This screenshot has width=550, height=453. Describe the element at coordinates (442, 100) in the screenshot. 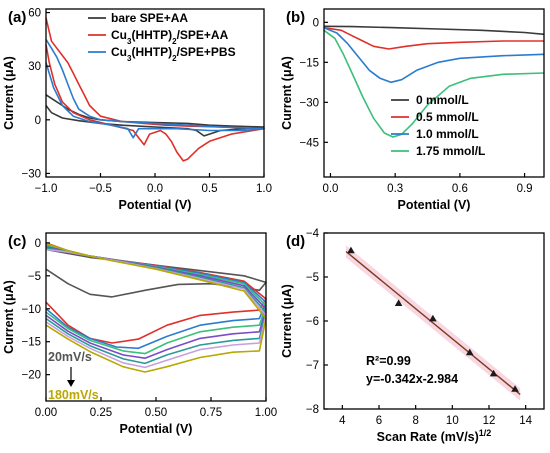

I see `legend-label-1: 0 mmol/L` at that location.